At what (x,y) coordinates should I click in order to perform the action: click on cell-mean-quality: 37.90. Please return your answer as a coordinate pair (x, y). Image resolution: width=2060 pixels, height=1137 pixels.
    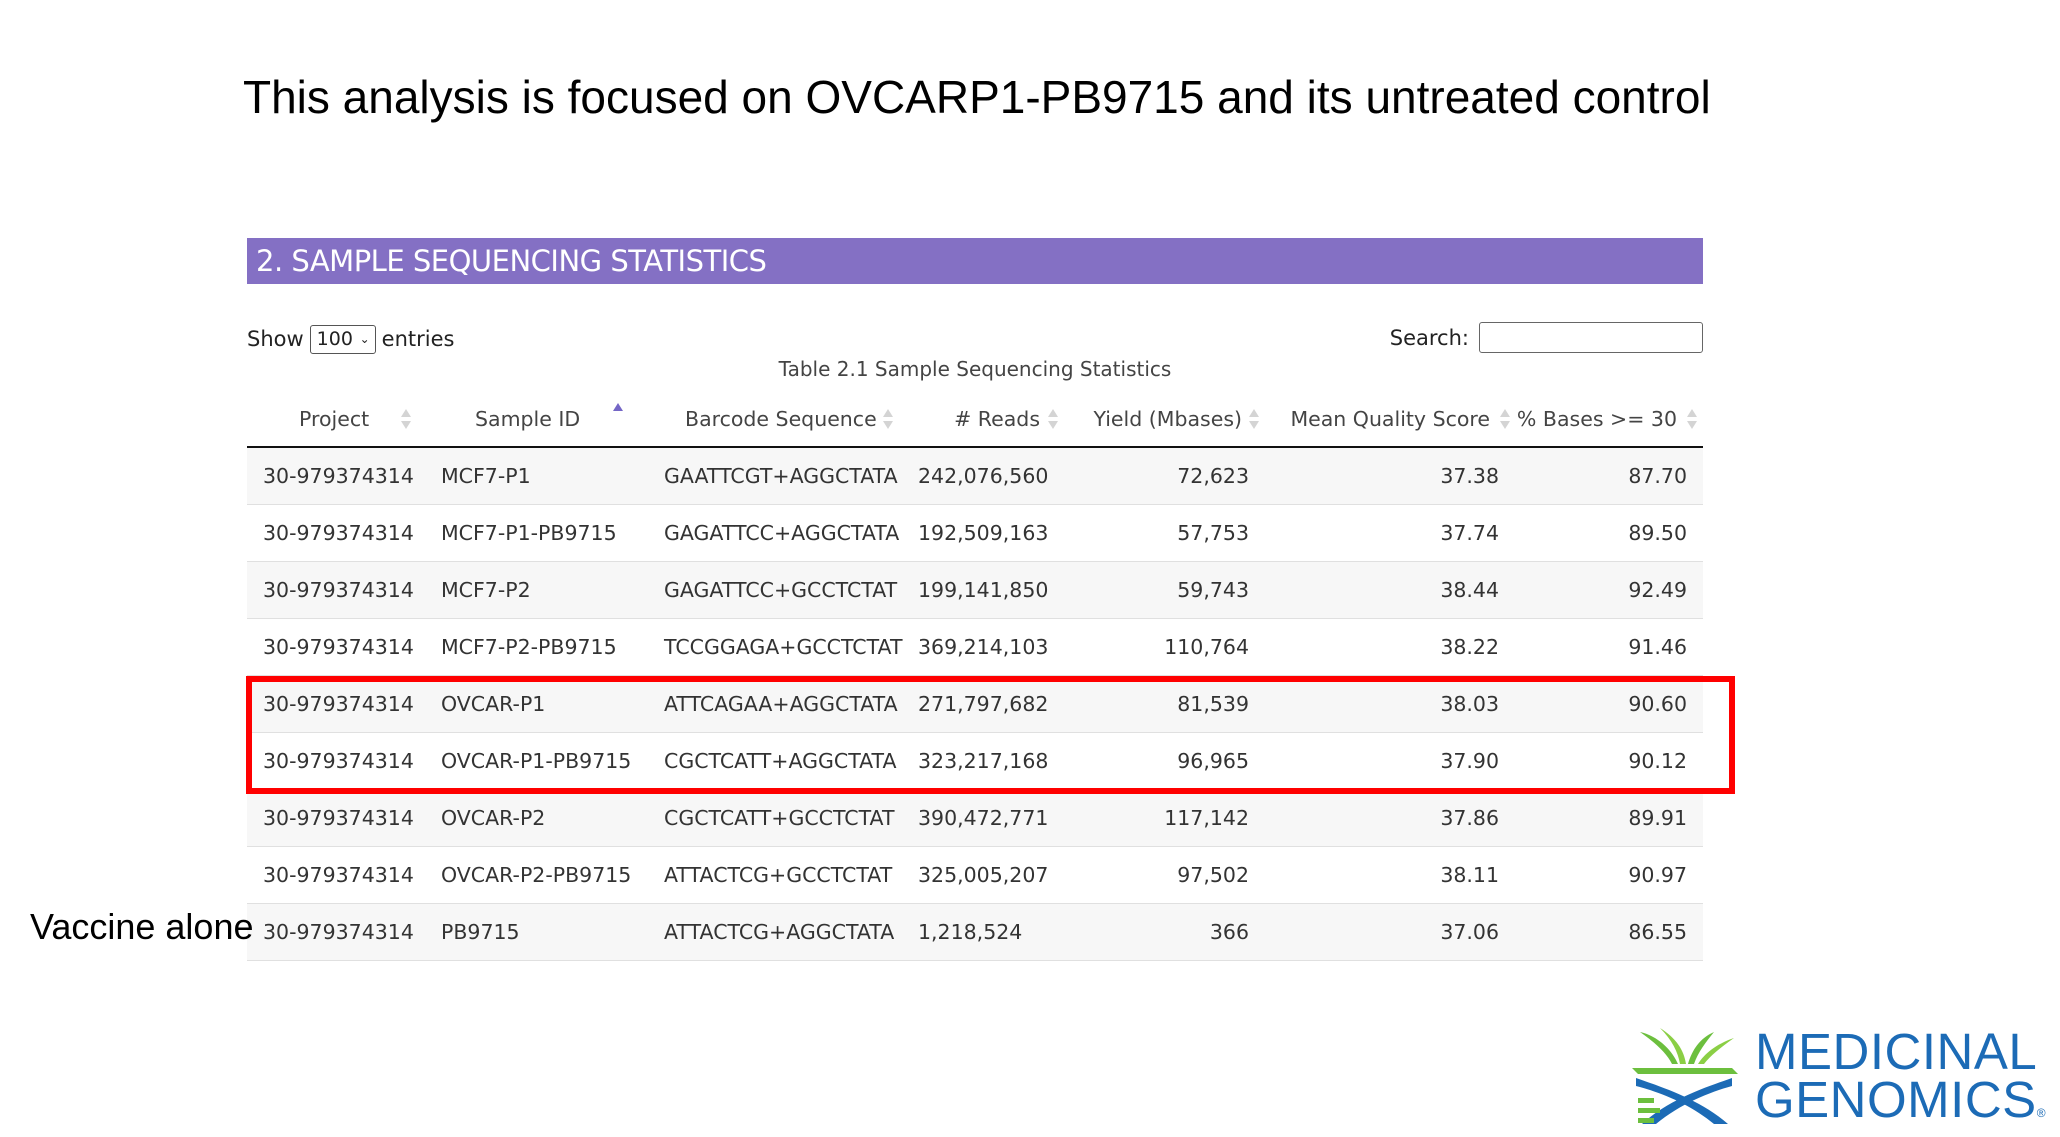
    Looking at the image, I should click on (1390, 761).